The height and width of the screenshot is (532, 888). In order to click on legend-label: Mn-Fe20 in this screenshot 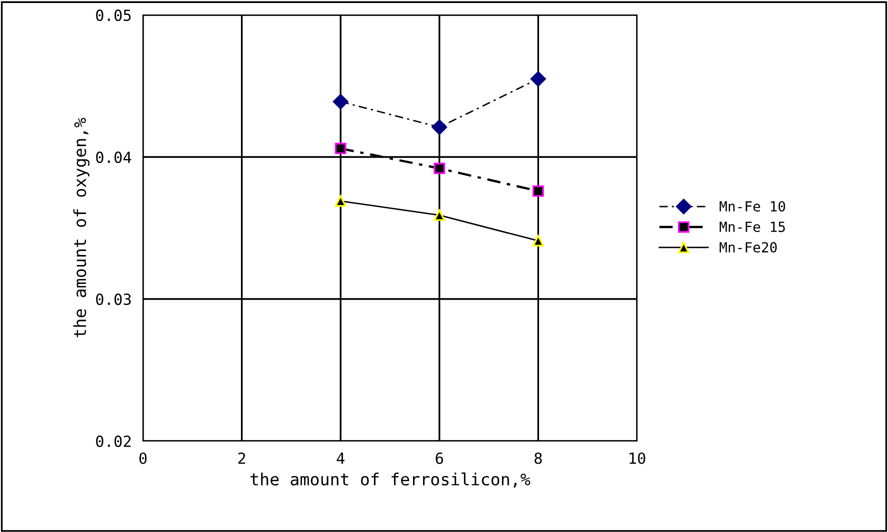, I will do `click(748, 247)`.